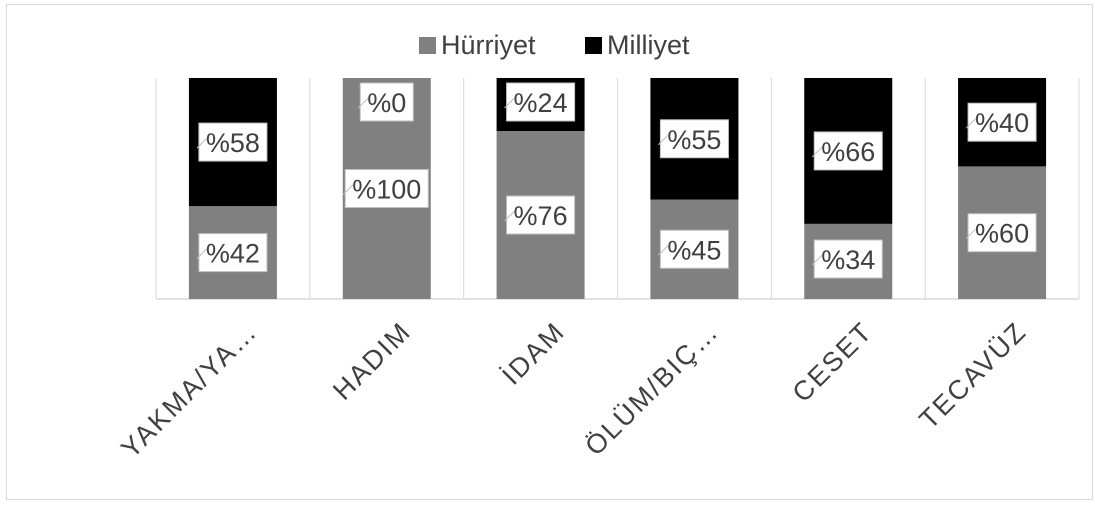 This screenshot has height=506, width=1095. I want to click on data-label-milliyet: %24, so click(540, 102).